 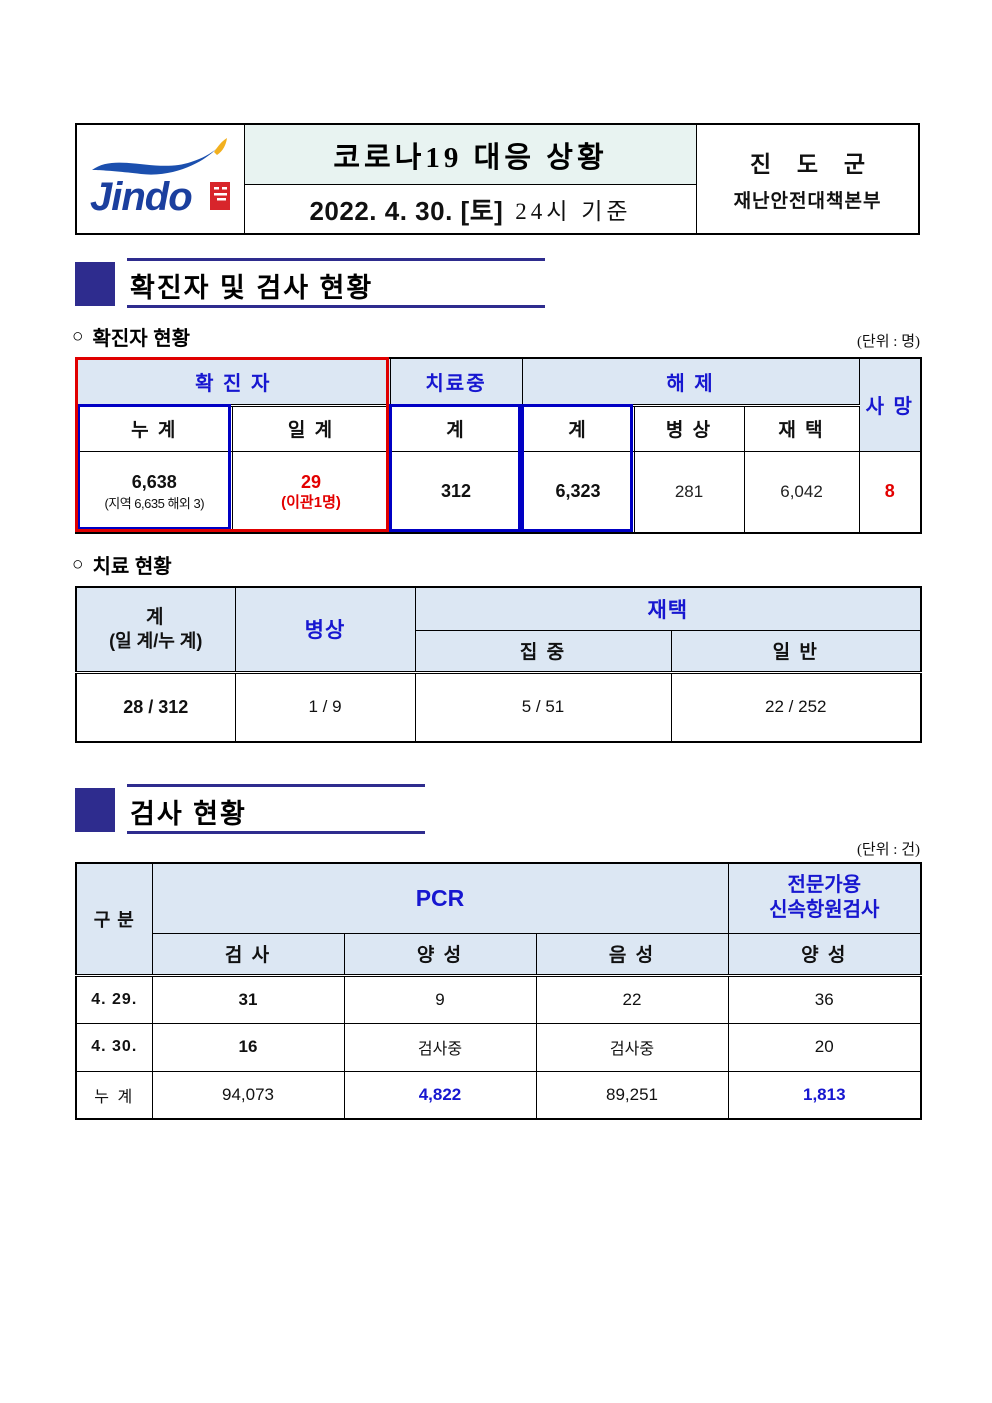 What do you see at coordinates (95, 810) in the screenshot?
I see `section2-square-bullet` at bounding box center [95, 810].